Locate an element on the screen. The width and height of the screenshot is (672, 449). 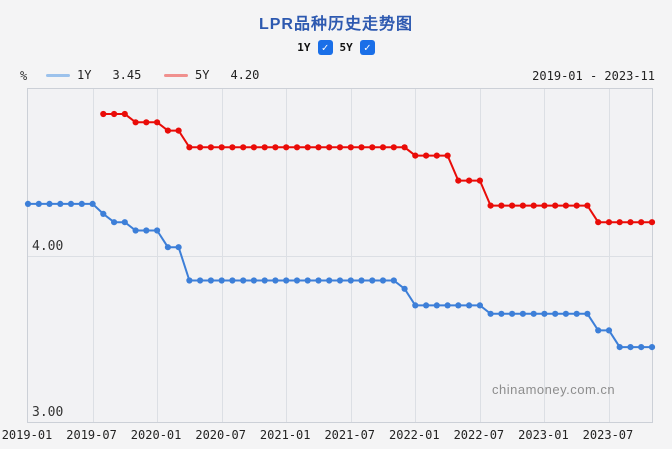
toggle-1y-checkbox: ✓ is located at coordinates (325, 47).